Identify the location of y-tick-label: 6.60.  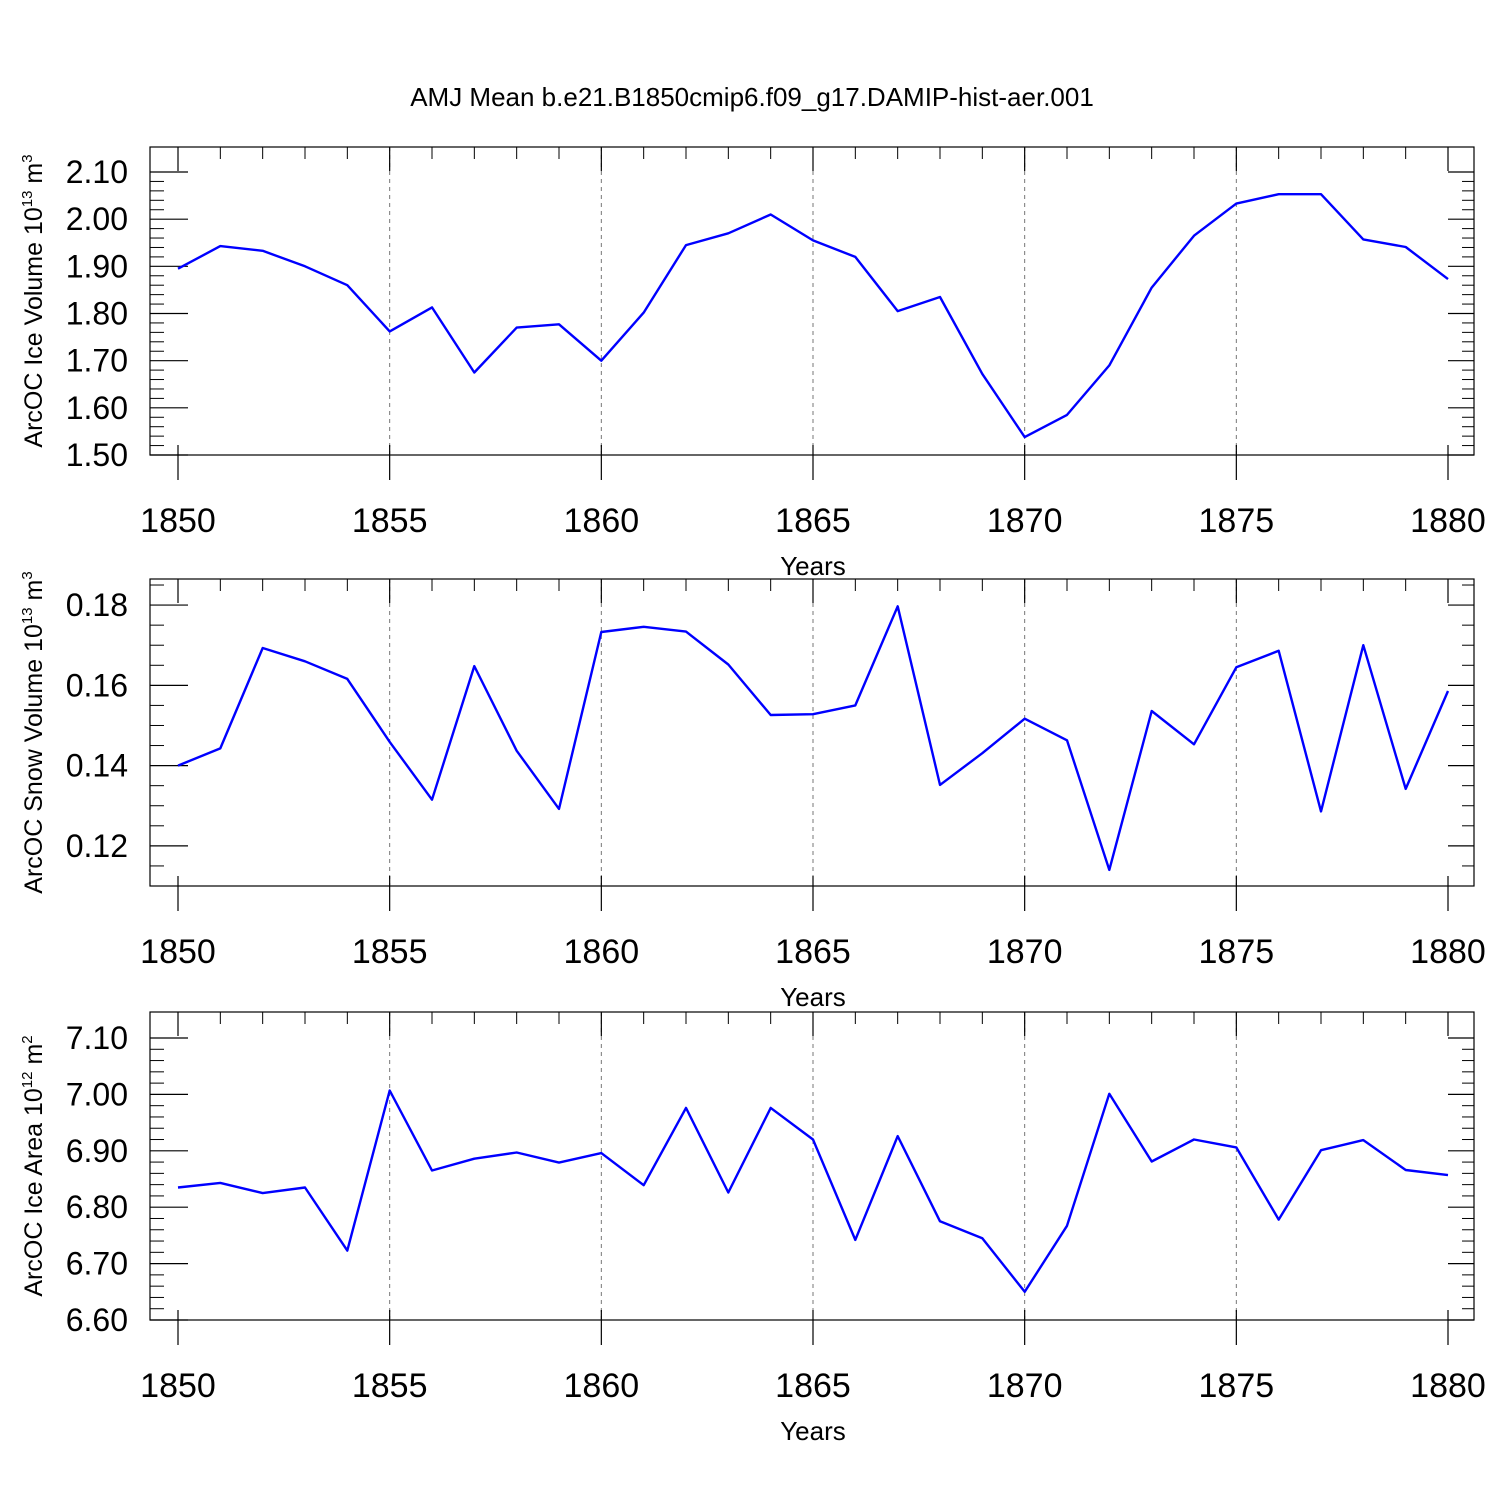
(97, 1320).